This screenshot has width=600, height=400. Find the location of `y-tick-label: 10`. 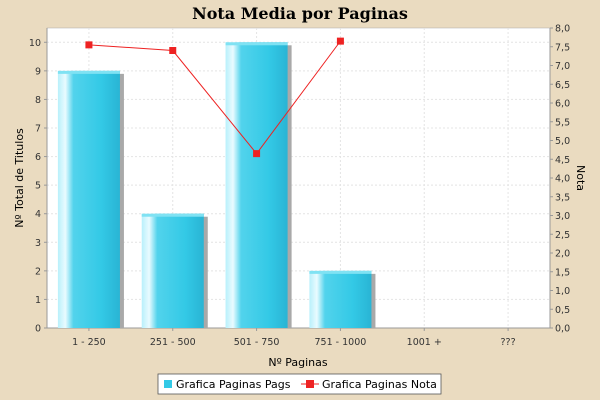

y-tick-label: 10 is located at coordinates (35, 43).